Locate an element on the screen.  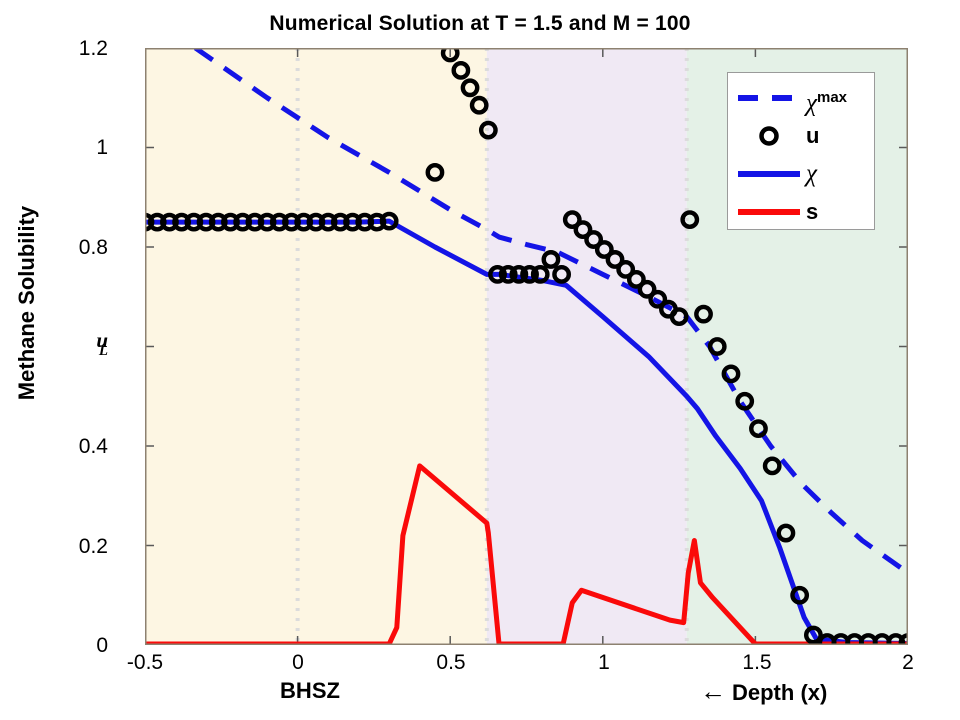
x-axis-annotation-bhsz: BHSZ is located at coordinates (310, 690).